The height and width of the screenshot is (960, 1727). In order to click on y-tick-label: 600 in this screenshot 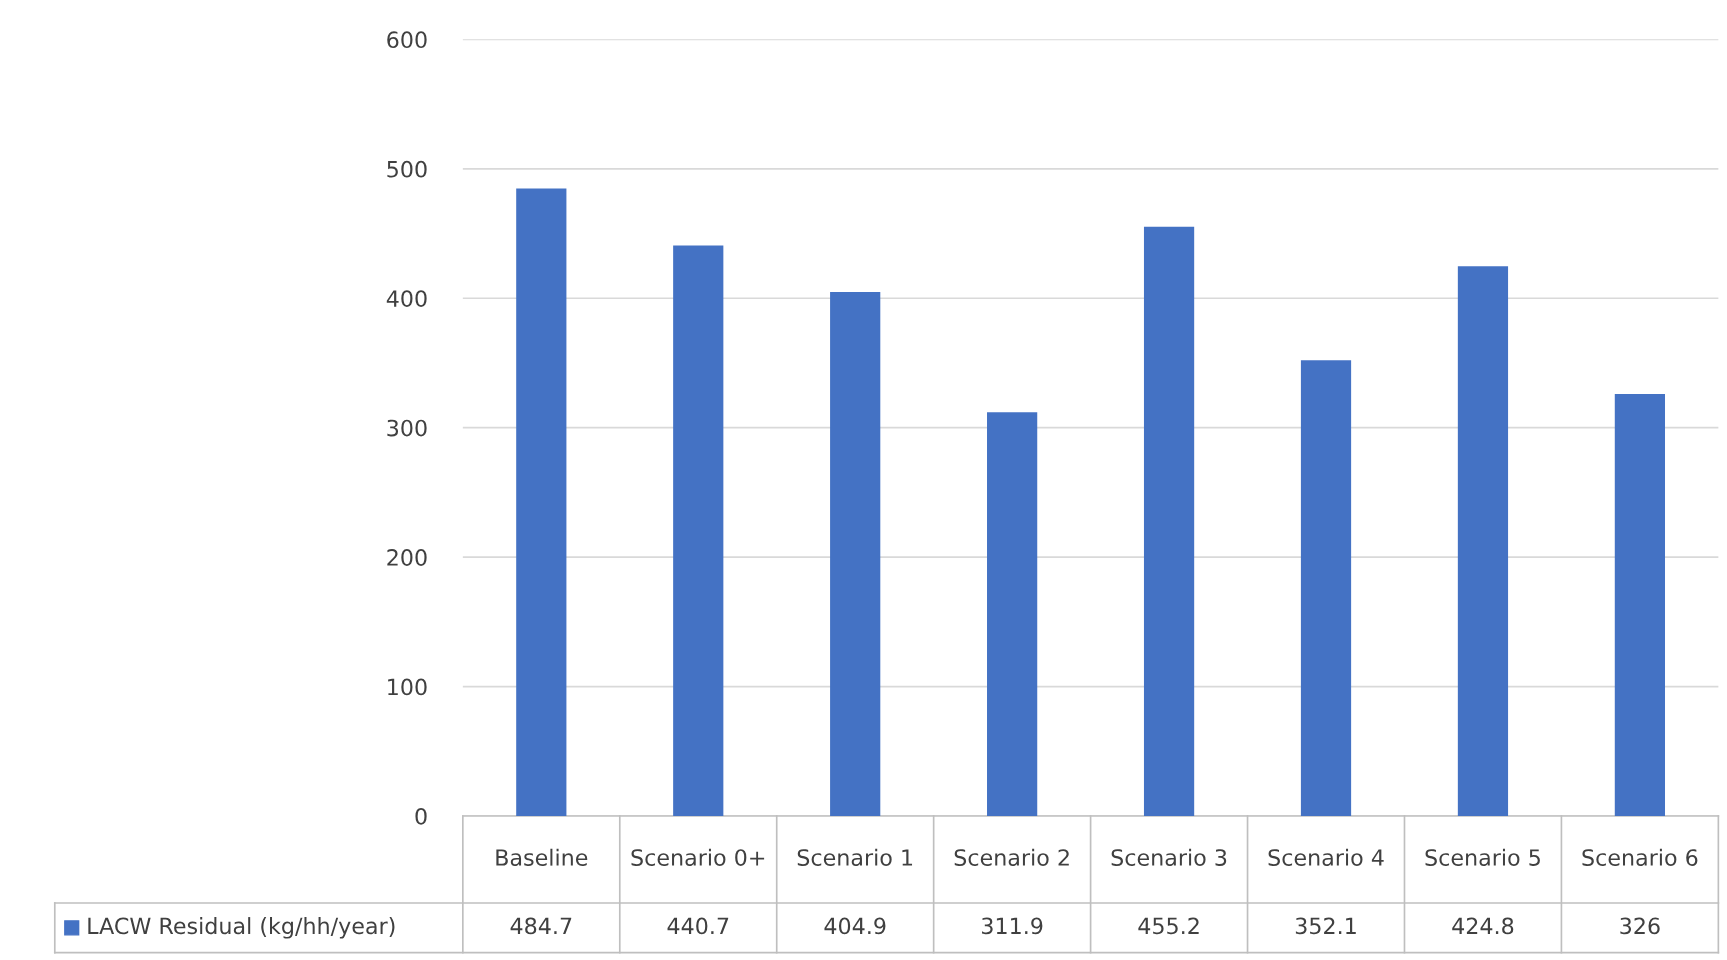, I will do `click(407, 40)`.